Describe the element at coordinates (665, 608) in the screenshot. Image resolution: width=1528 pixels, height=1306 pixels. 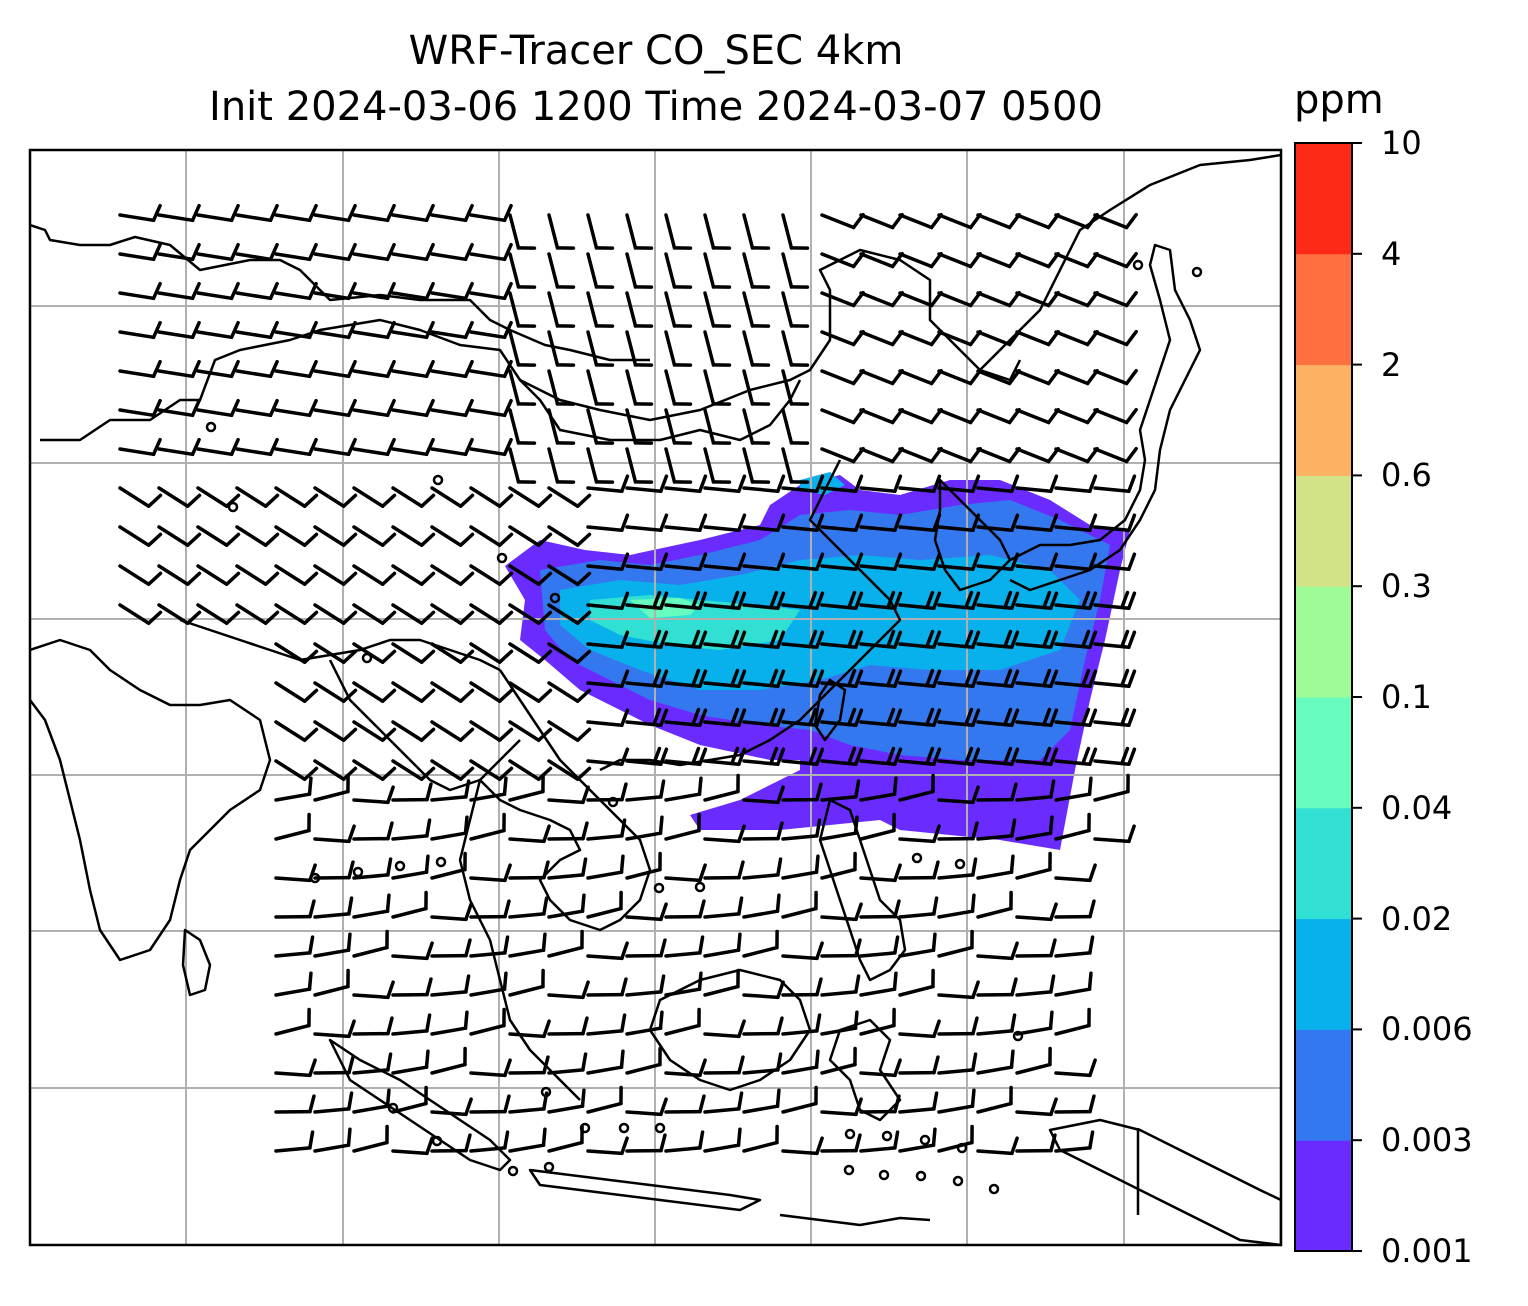
I see `tracer-band-0.04` at that location.